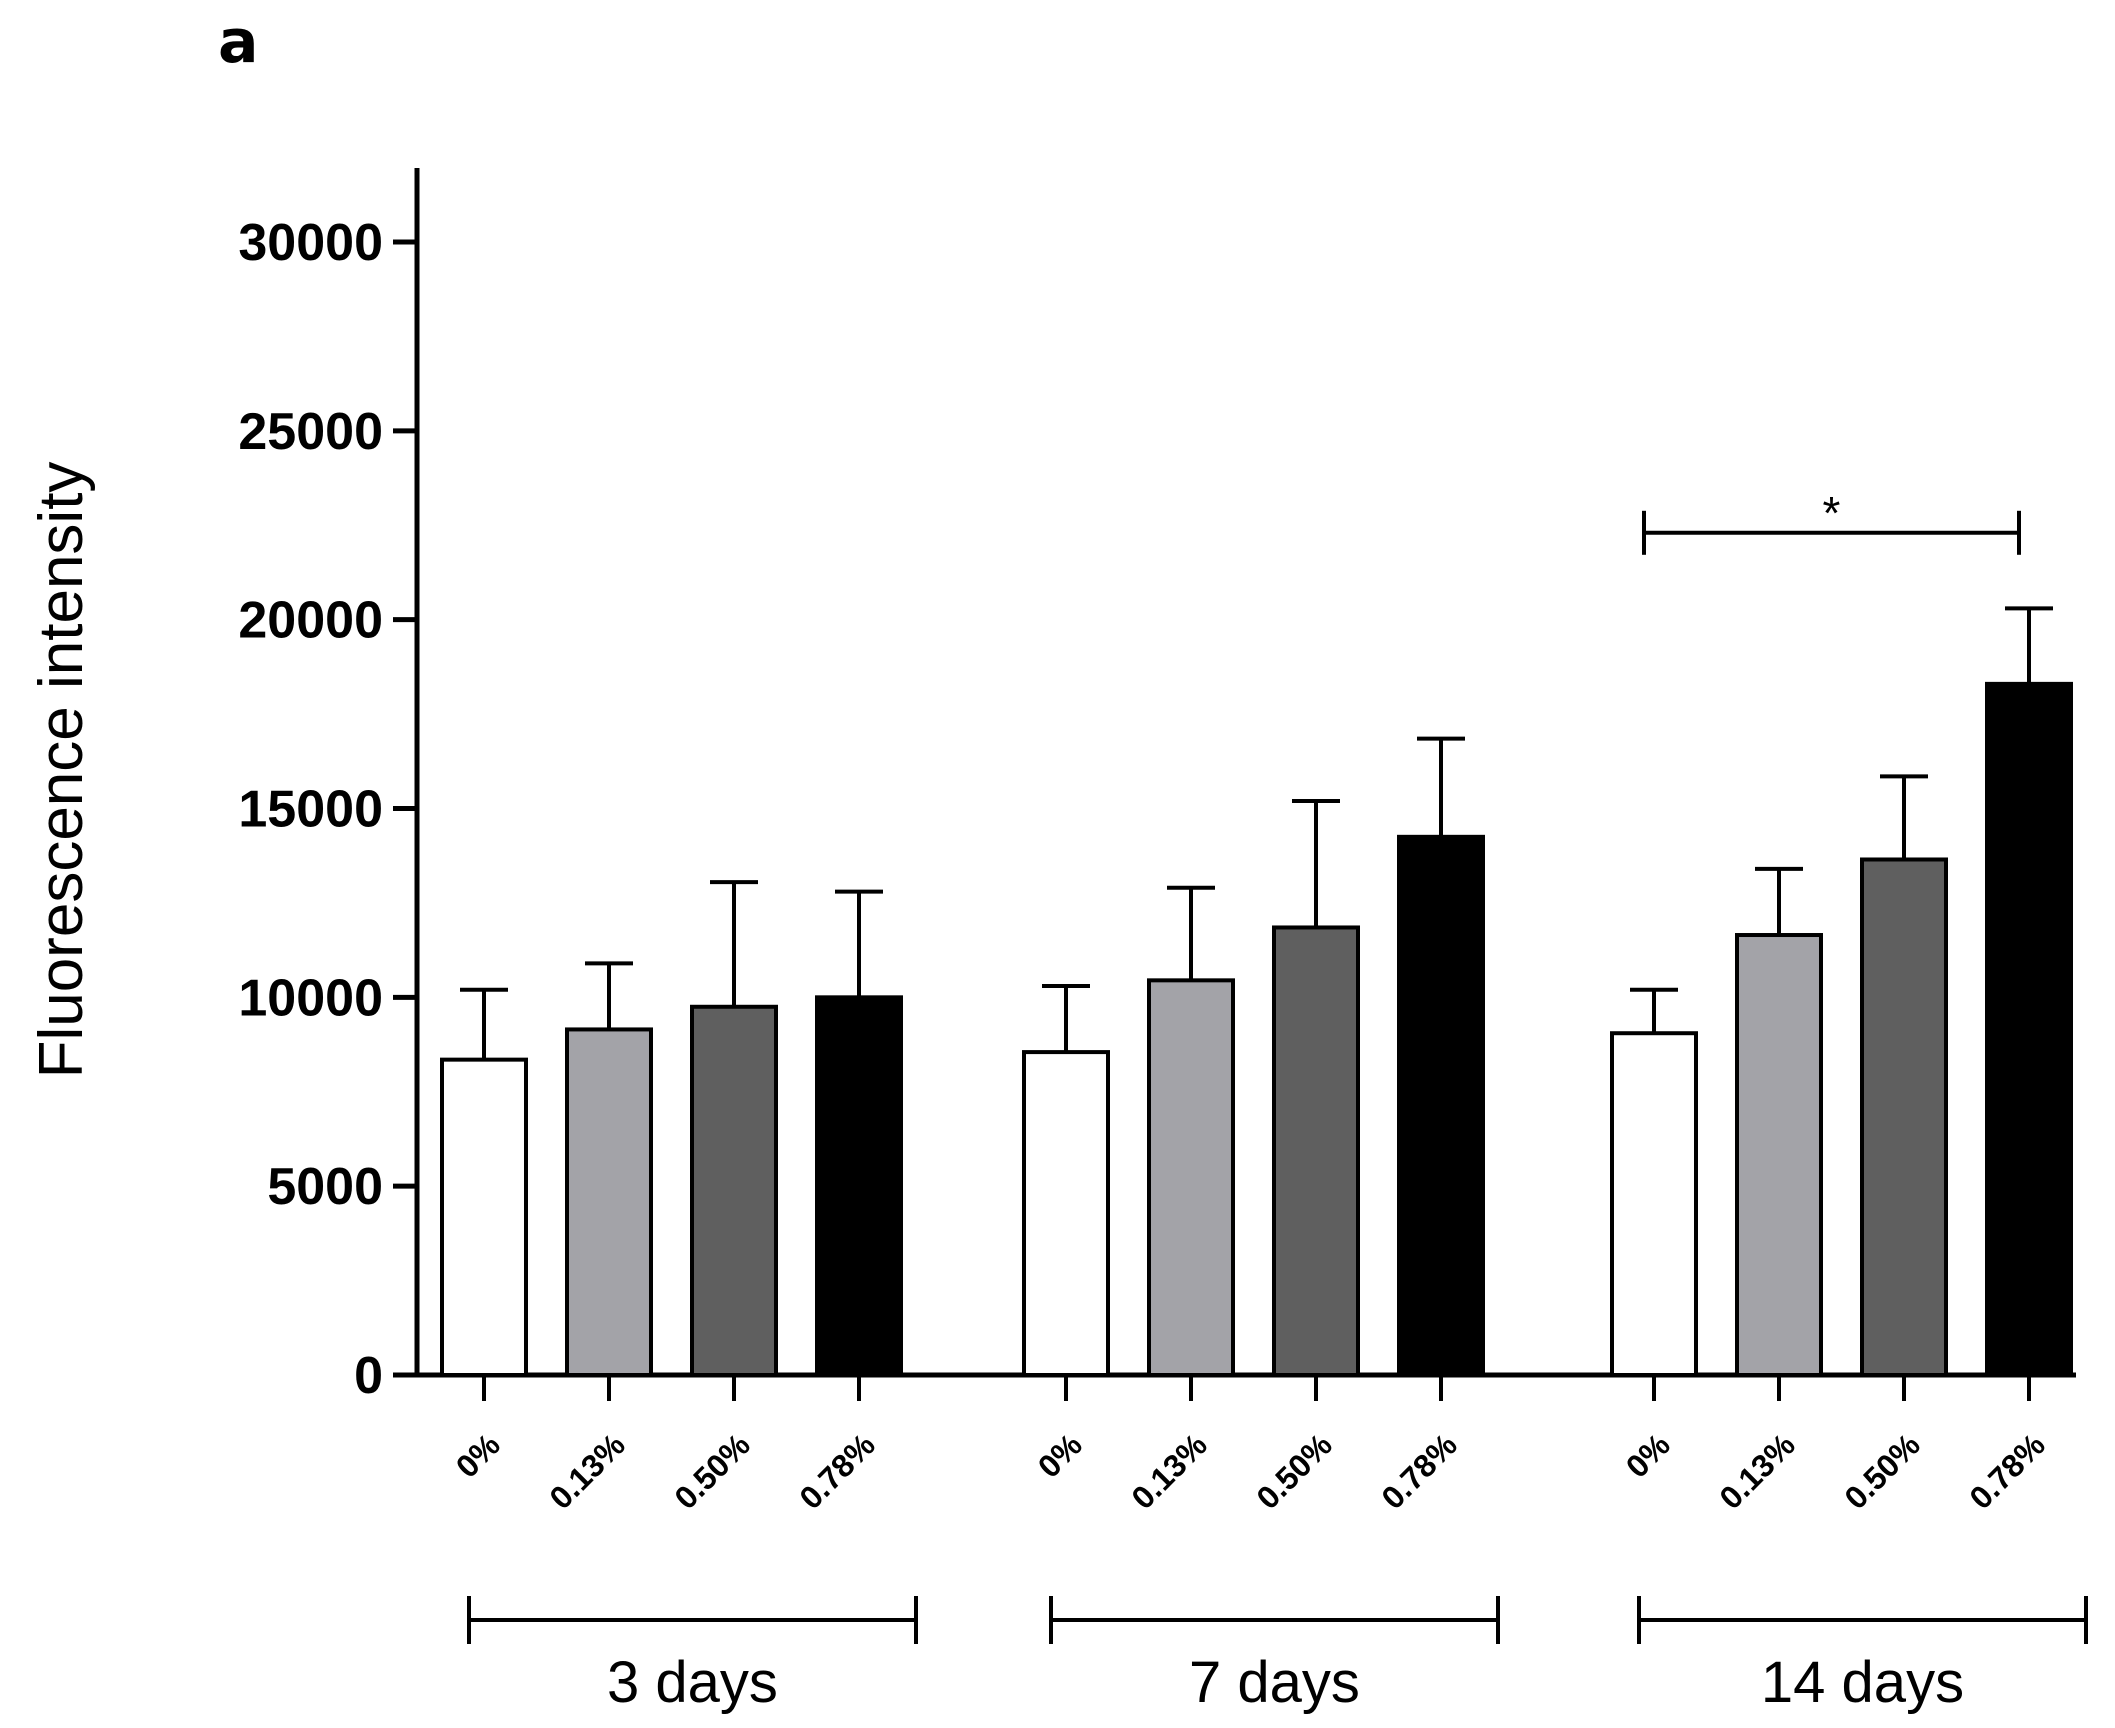 The width and height of the screenshot is (2115, 1728). What do you see at coordinates (61, 770) in the screenshot?
I see `y-axis-label: Fluorescence intensity` at bounding box center [61, 770].